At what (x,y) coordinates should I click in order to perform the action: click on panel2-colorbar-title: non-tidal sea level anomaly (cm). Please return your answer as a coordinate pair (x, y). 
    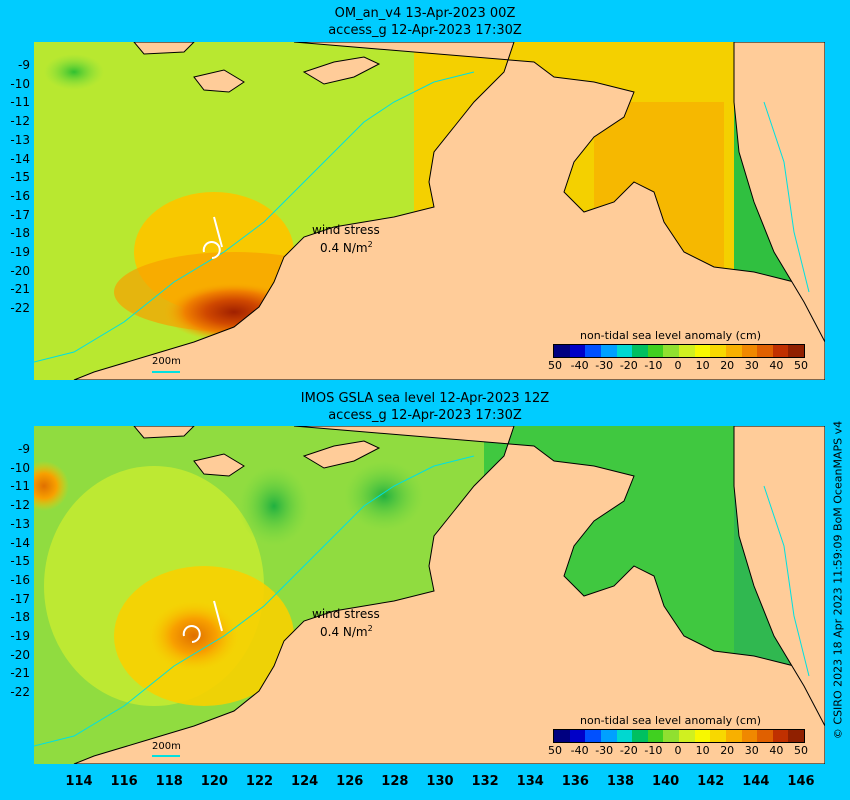
    Looking at the image, I should click on (670, 720).